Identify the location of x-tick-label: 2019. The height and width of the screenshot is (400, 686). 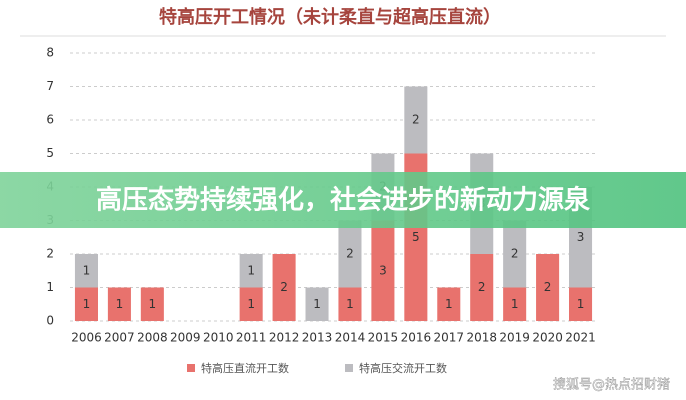
(514, 338).